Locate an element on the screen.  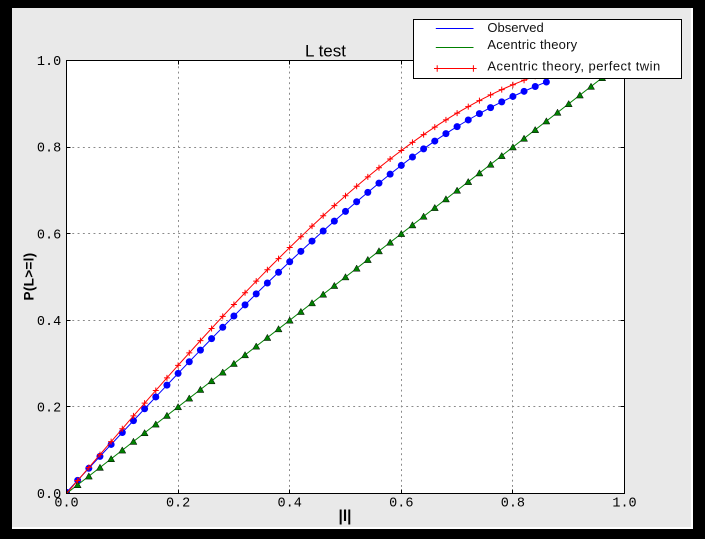
svg-text: |l| is located at coordinates (345, 516).